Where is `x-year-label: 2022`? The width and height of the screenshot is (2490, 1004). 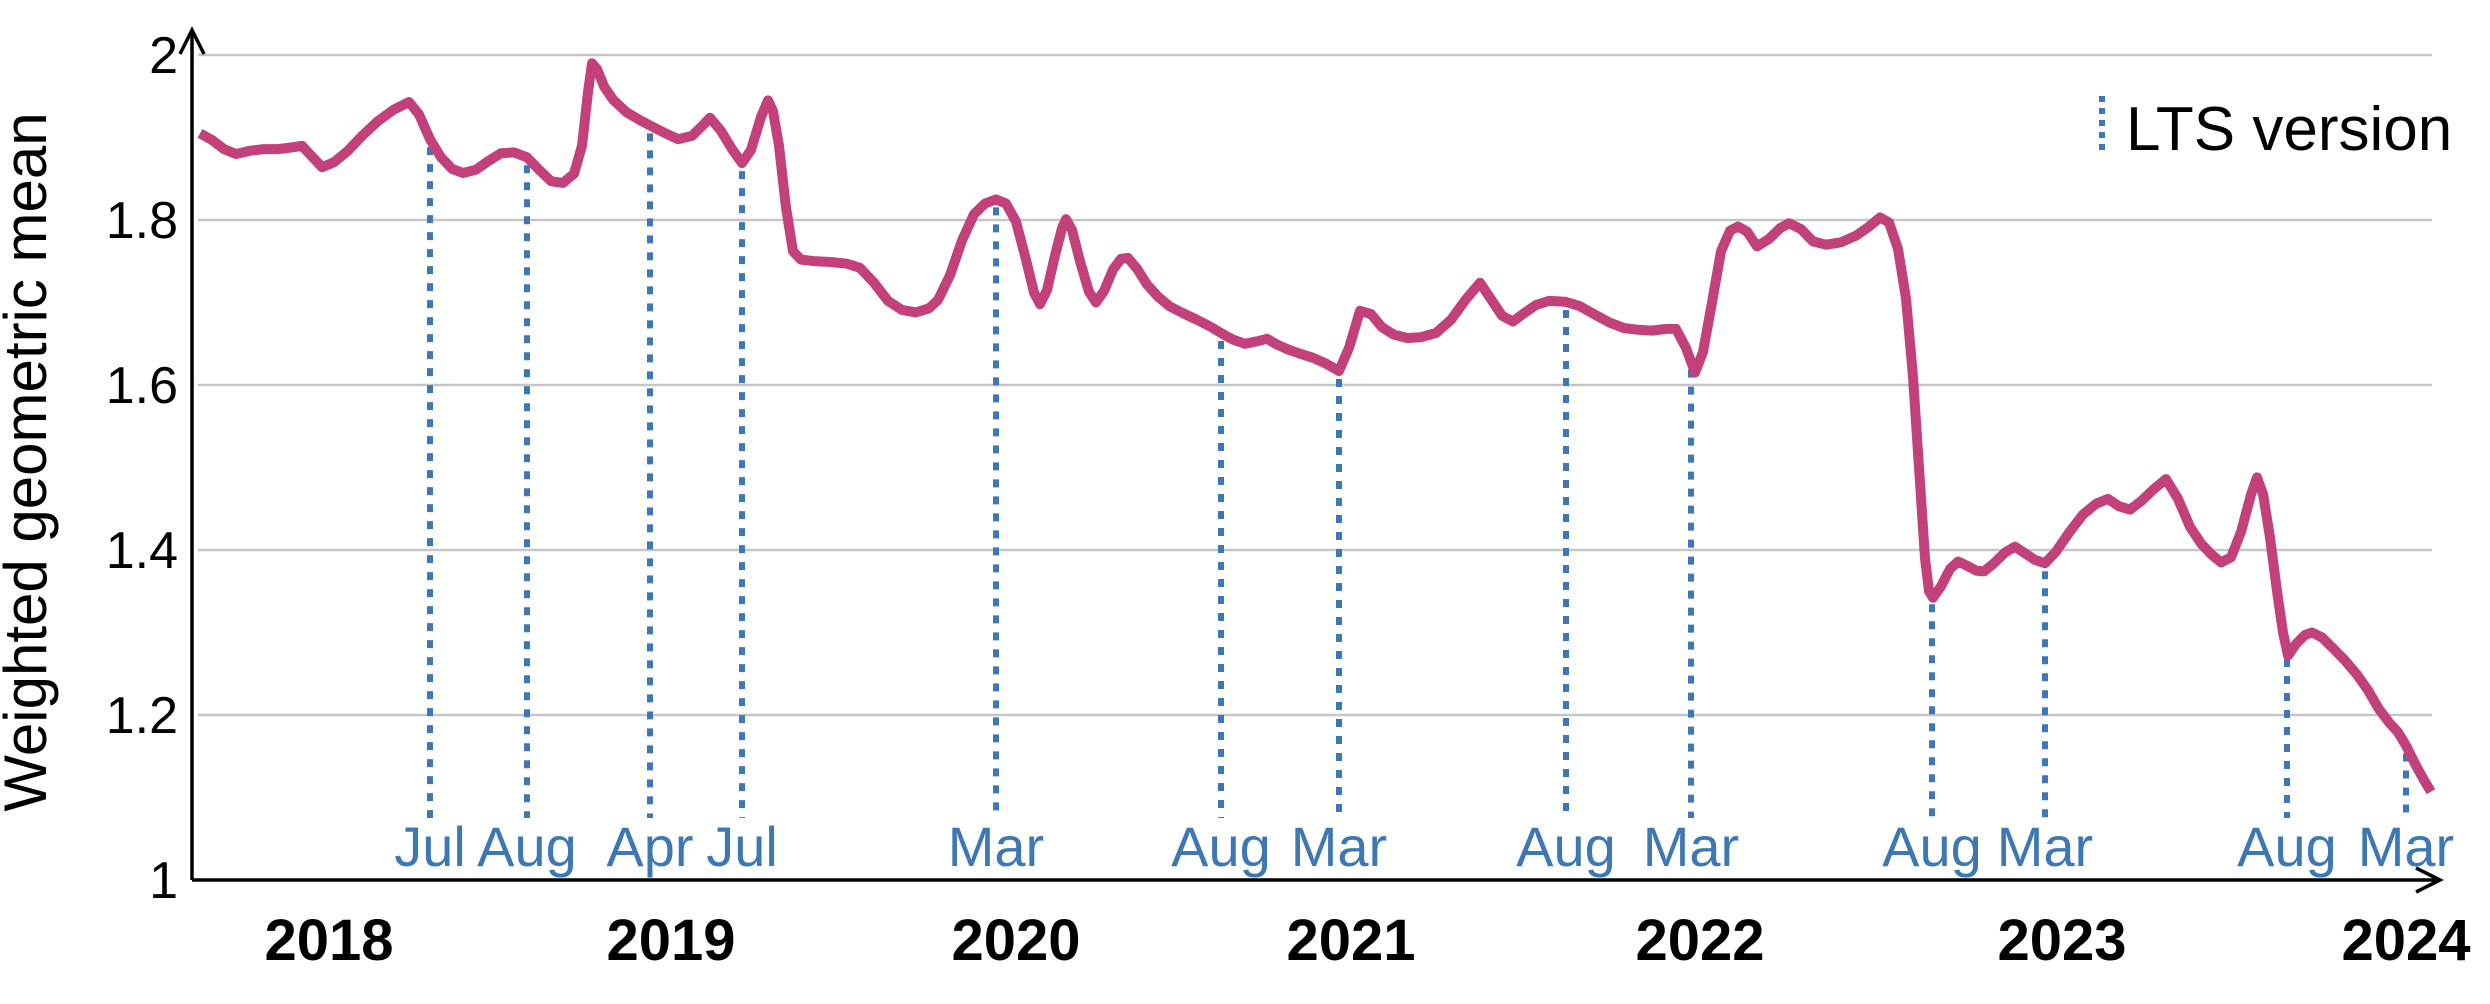
x-year-label: 2022 is located at coordinates (1699, 940).